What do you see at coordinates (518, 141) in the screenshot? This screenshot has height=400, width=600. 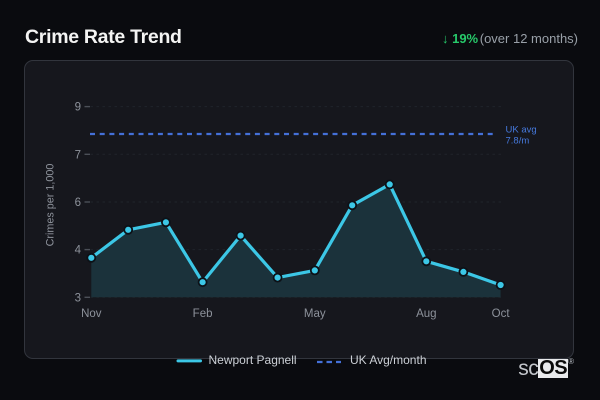 I see `svg-text: 7.8/m` at bounding box center [518, 141].